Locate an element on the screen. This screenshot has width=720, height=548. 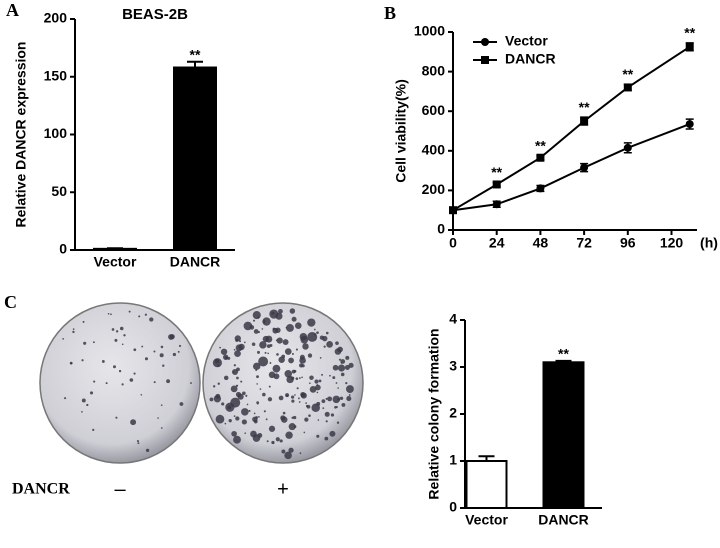
y-axis-label: Cell viability(%) is located at coordinates (401, 130).